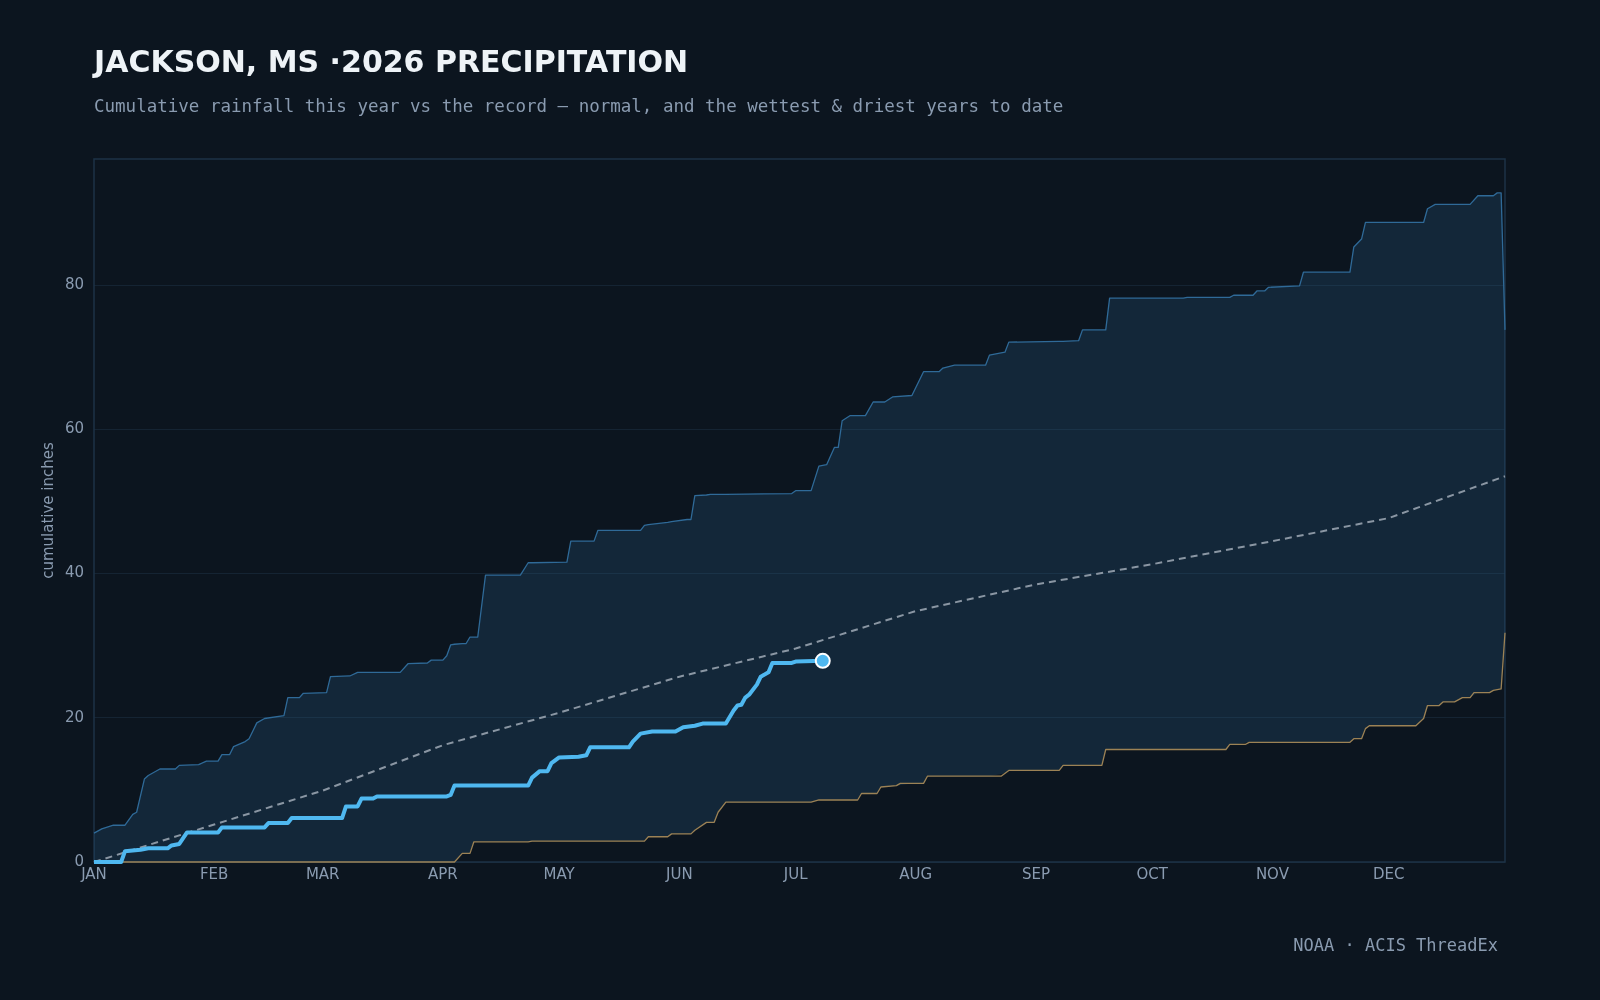  I want to click on x-tick-label: JUN, so click(679, 873).